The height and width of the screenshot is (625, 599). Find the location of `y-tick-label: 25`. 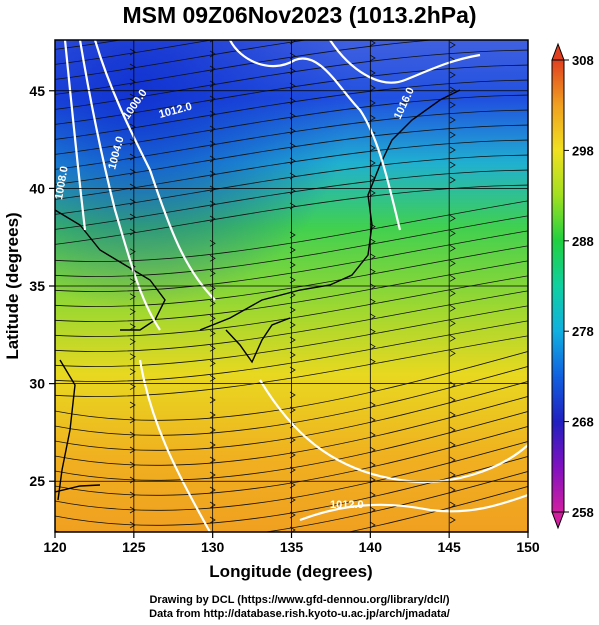

y-tick-label: 25 is located at coordinates (37, 481).